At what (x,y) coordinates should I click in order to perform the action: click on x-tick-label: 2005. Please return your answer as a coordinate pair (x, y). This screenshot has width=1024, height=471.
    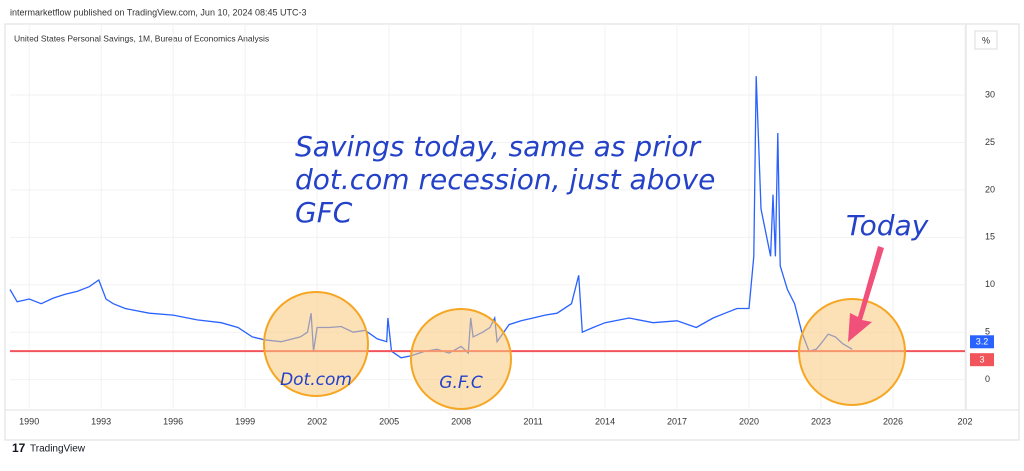
    Looking at the image, I should click on (389, 421).